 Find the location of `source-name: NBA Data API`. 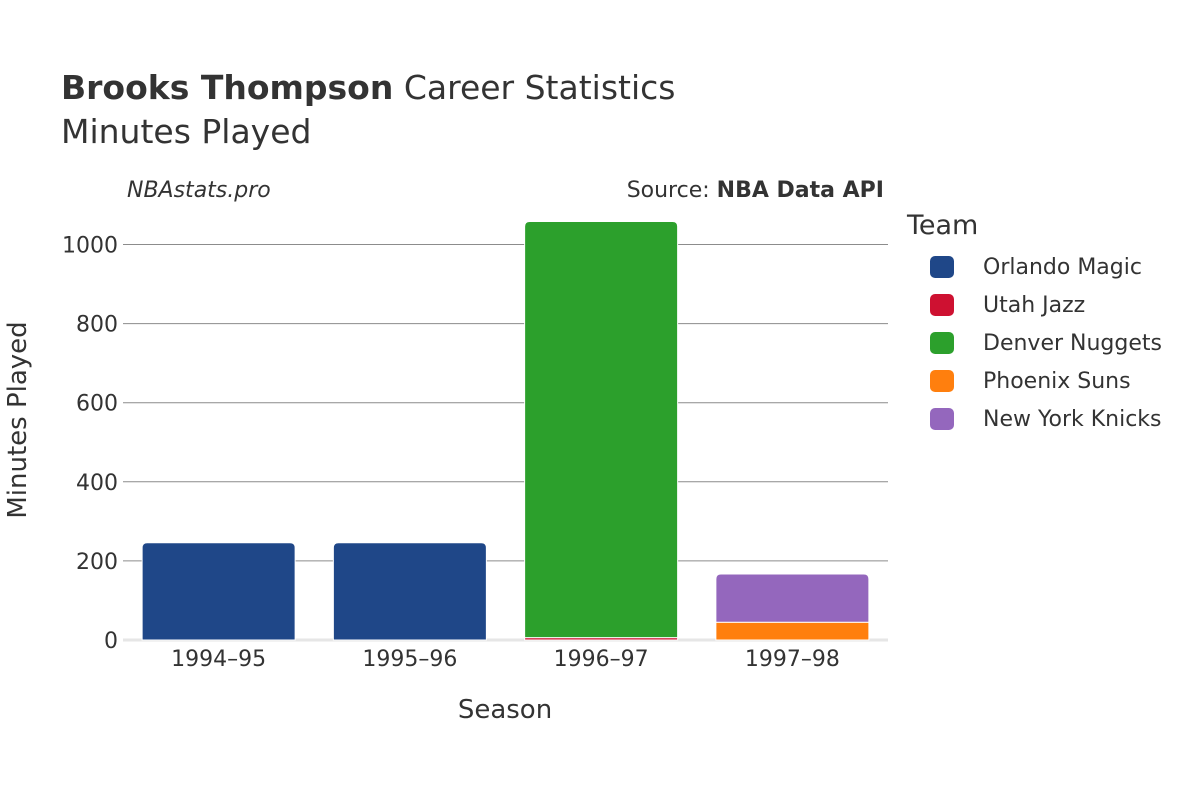

source-name: NBA Data API is located at coordinates (800, 190).